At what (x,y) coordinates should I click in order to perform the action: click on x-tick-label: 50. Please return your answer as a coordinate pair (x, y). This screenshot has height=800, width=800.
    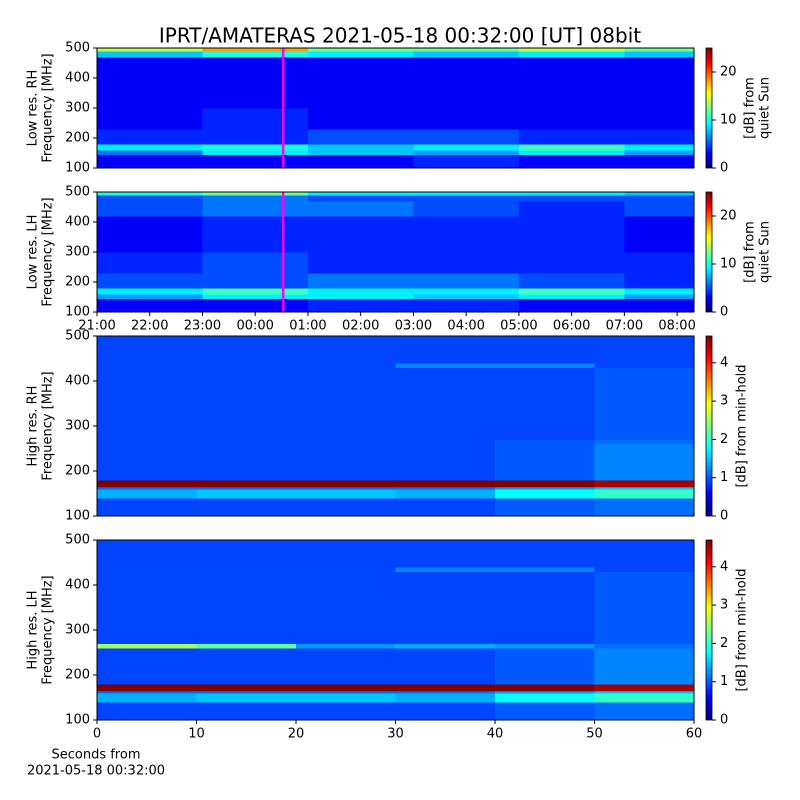
    Looking at the image, I should click on (594, 734).